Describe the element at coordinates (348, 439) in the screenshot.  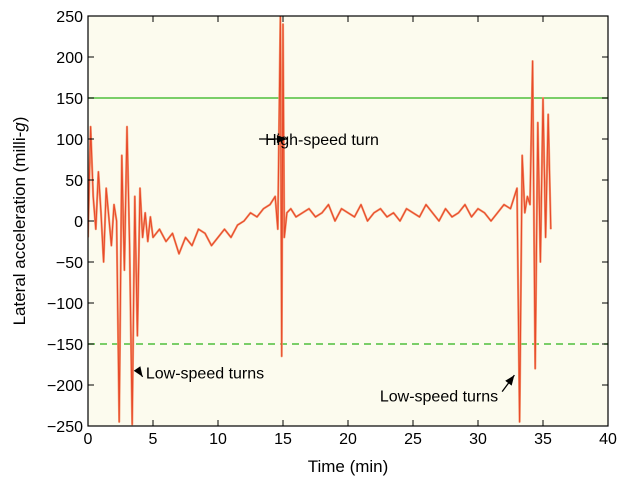
I see `x-tick-label: 20` at that location.